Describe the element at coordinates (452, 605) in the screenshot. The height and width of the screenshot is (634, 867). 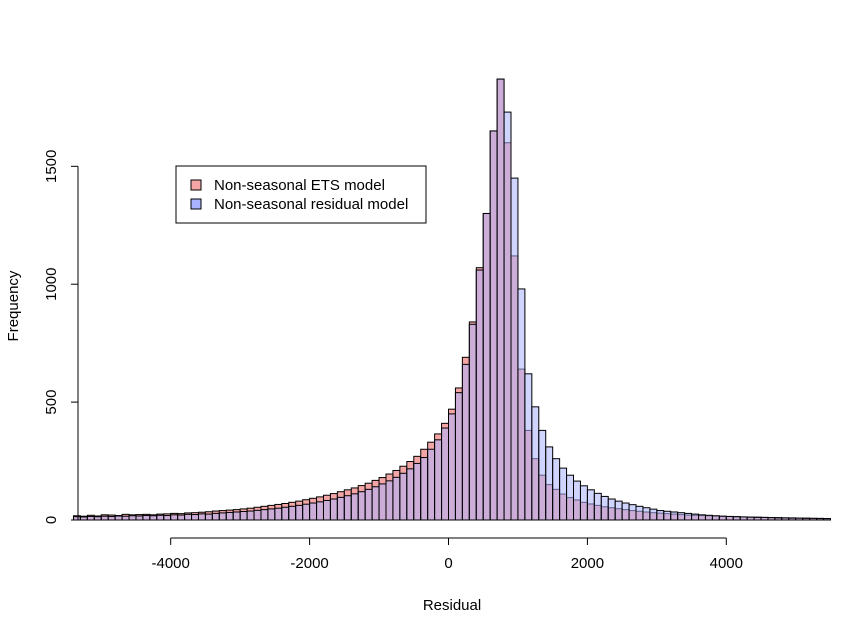
I see `x-axis-label: Residual` at that location.